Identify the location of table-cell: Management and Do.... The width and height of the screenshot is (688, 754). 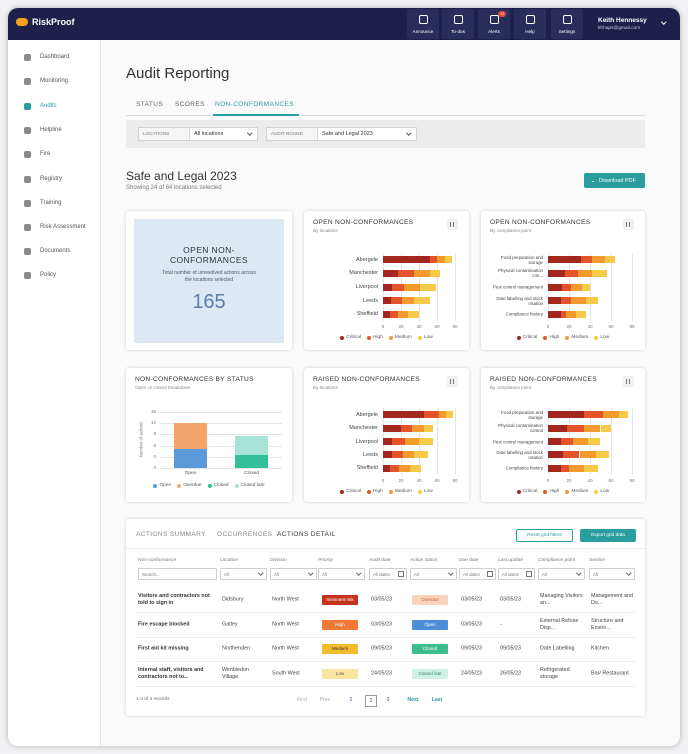
(612, 599).